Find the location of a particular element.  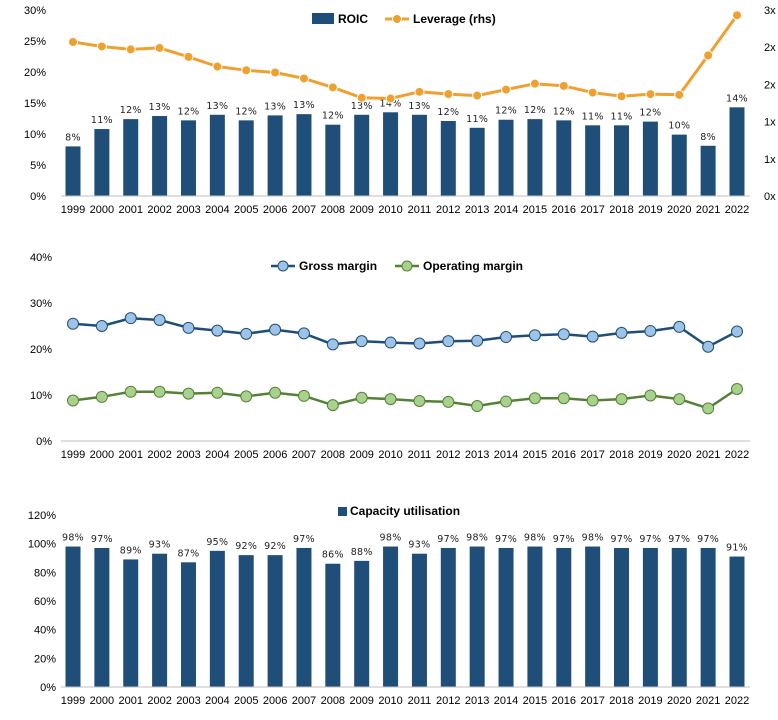

legend-operating-marker is located at coordinates (407, 266).